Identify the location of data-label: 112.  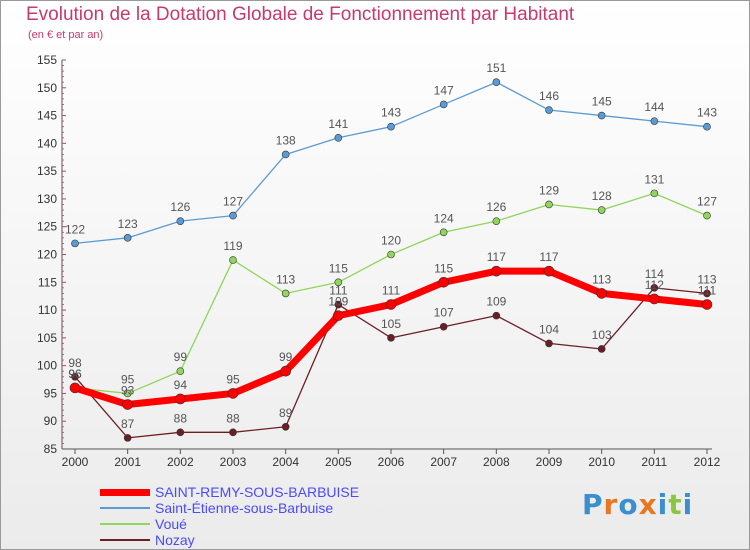
(654, 285).